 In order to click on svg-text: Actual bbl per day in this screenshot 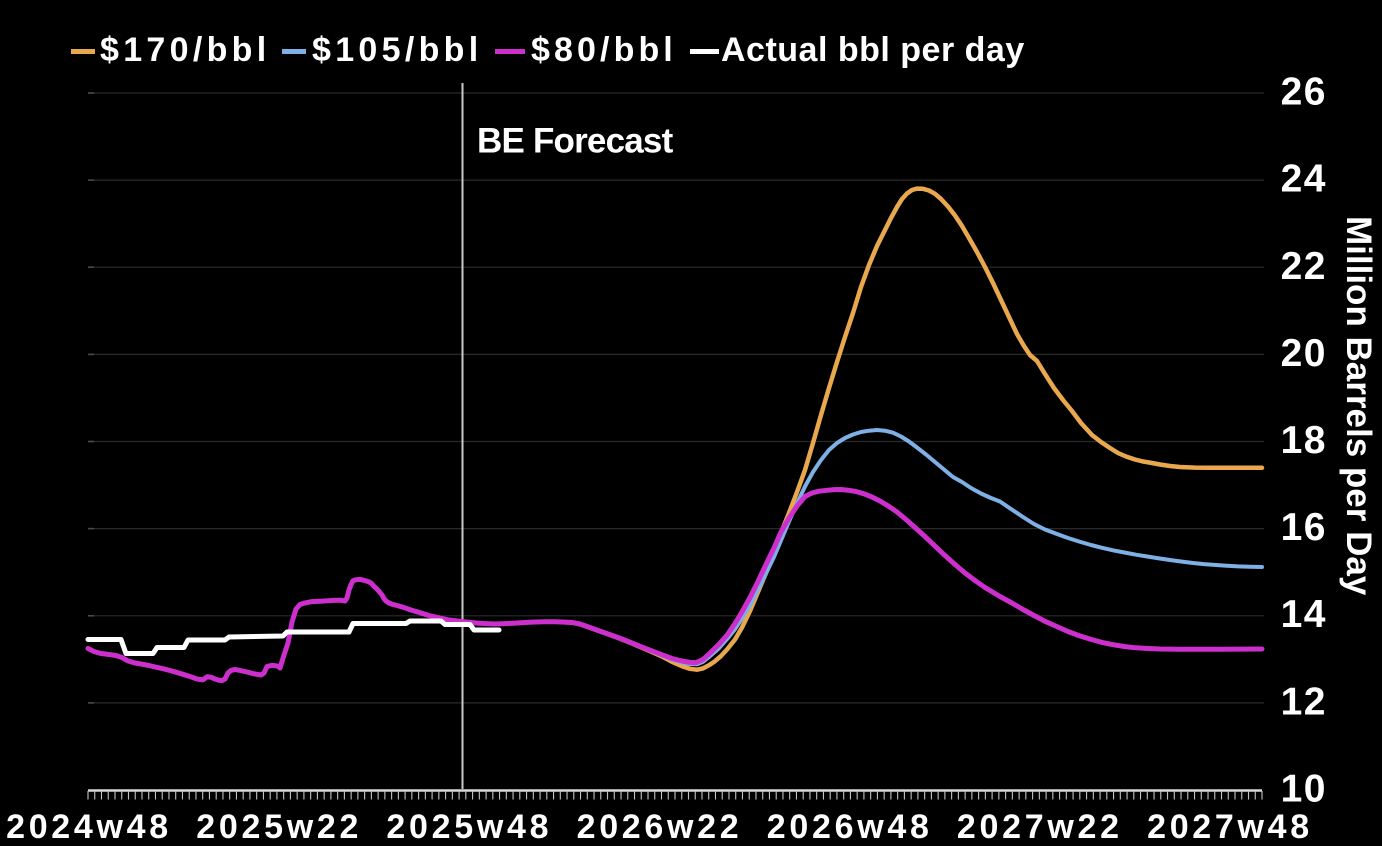, I will do `click(873, 50)`.